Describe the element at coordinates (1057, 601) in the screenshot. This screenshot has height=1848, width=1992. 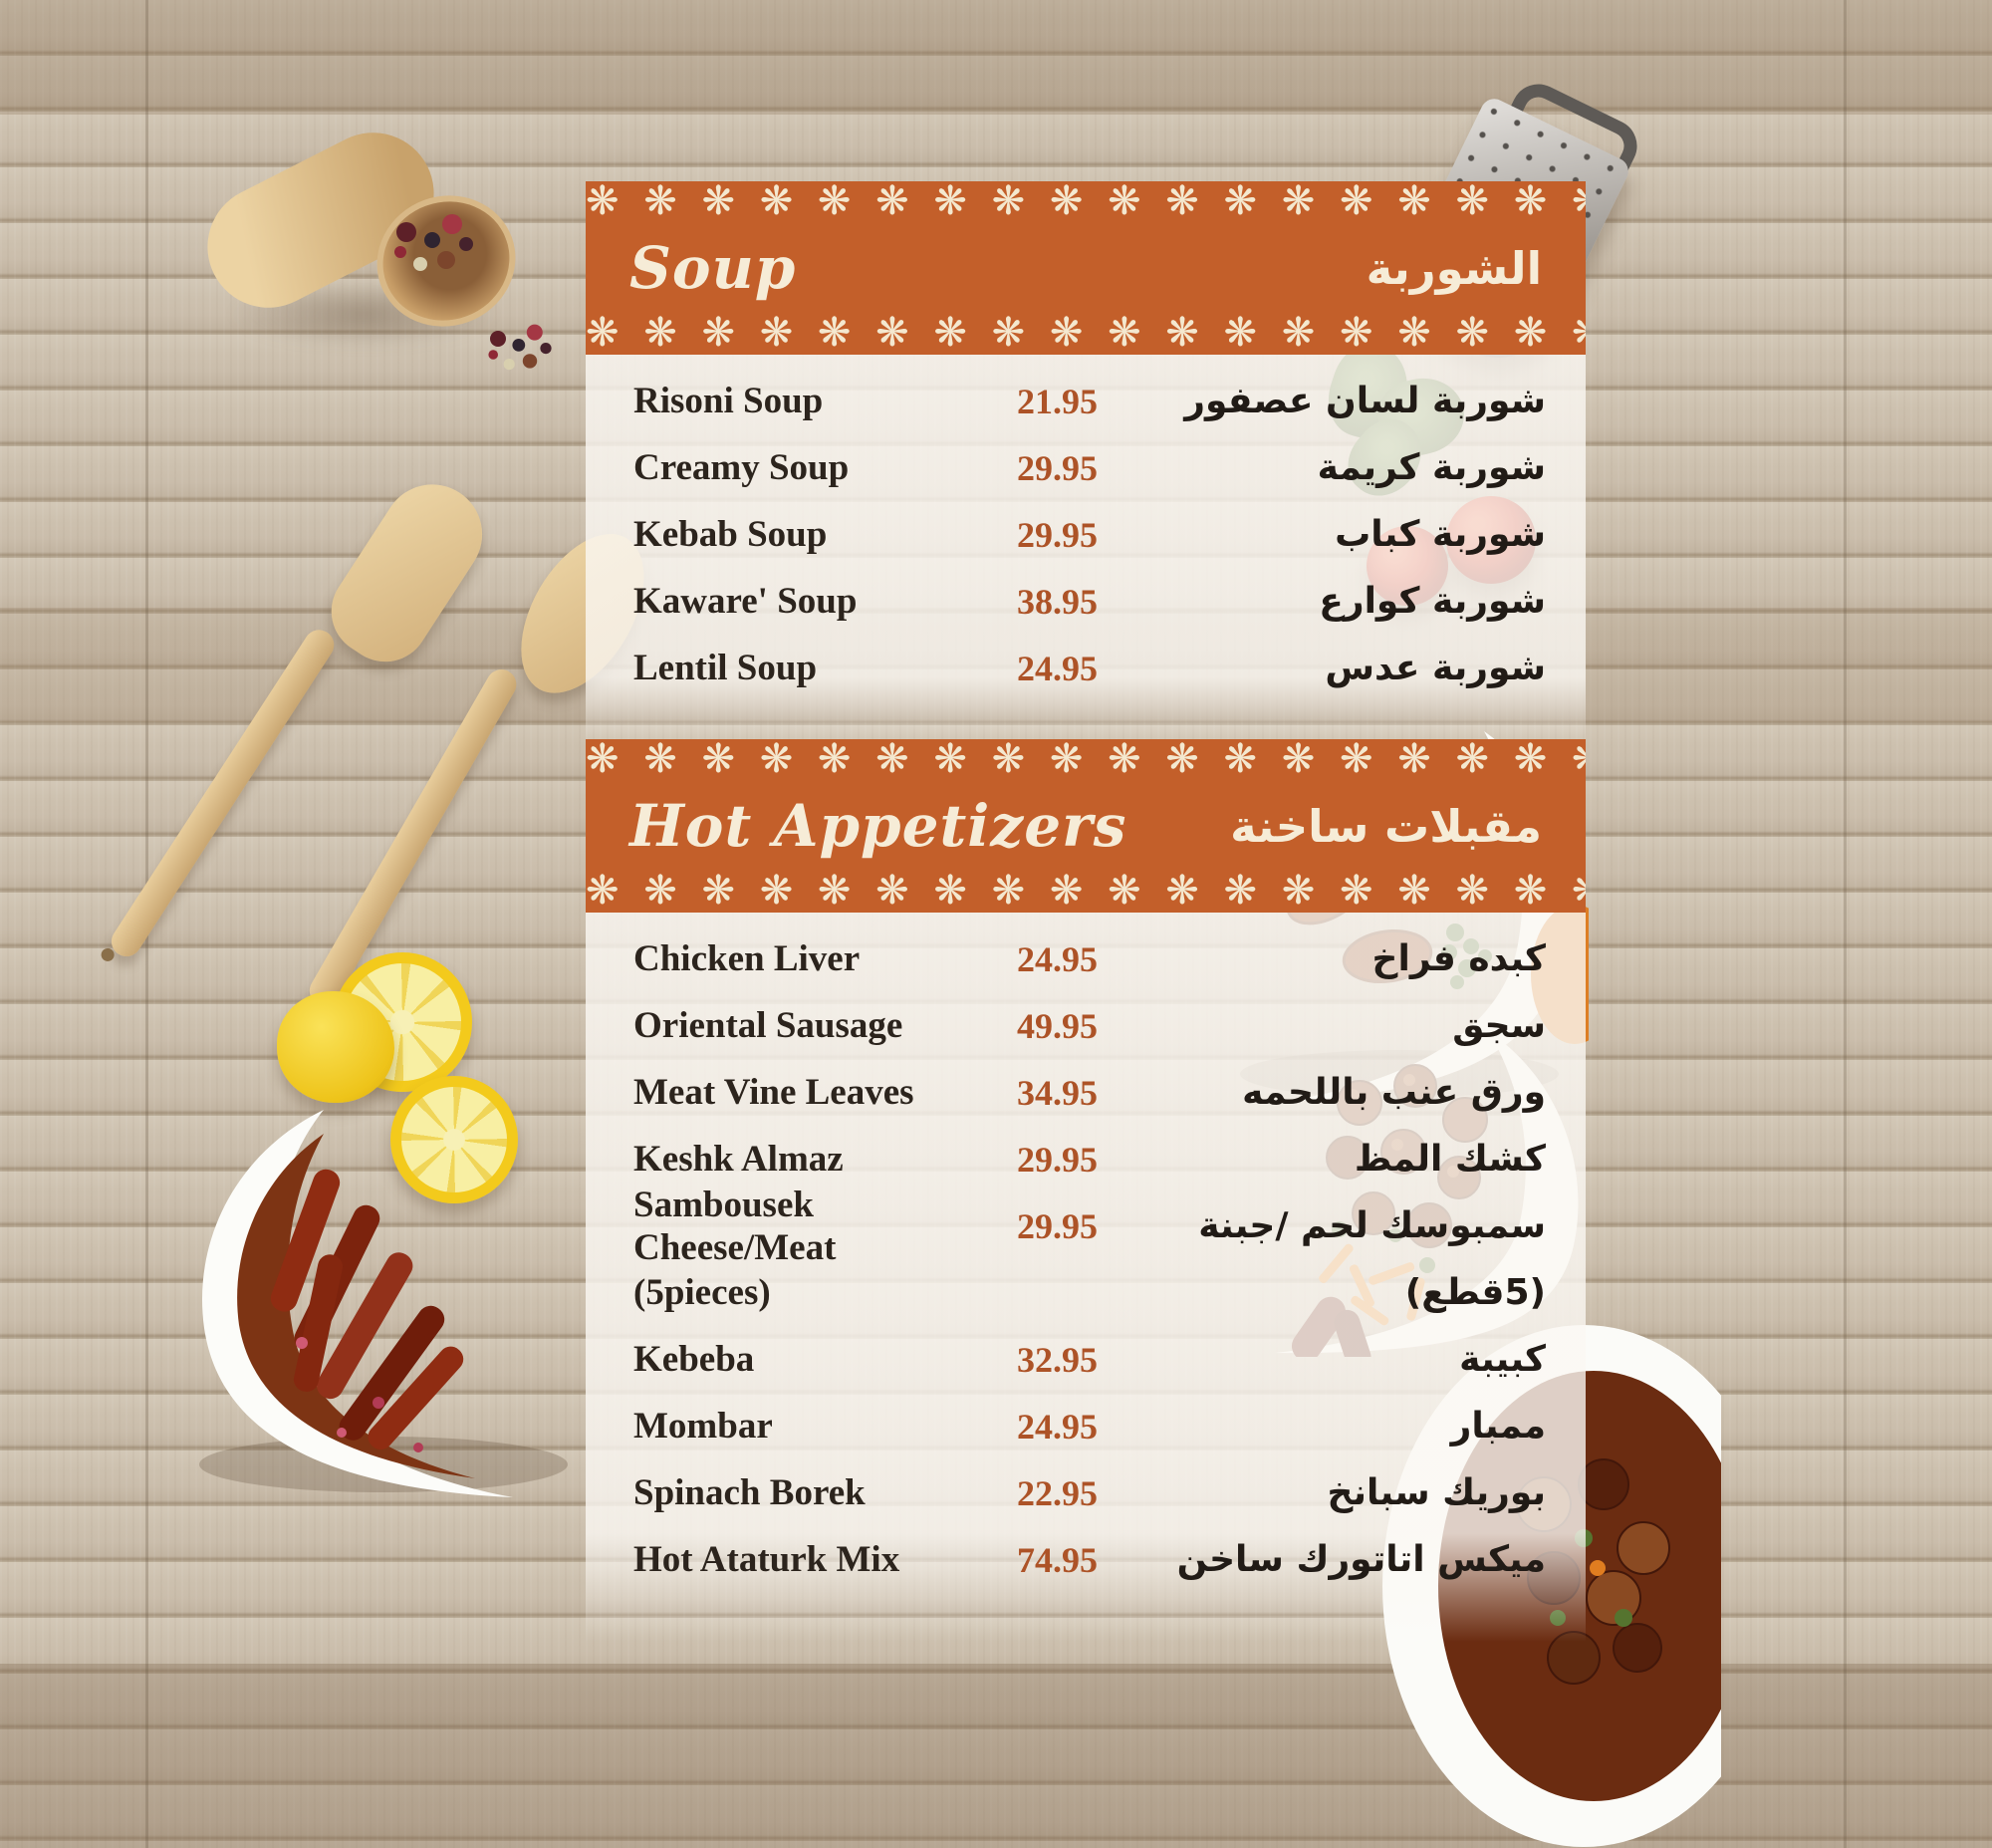
I see `item-price: 38.95` at that location.